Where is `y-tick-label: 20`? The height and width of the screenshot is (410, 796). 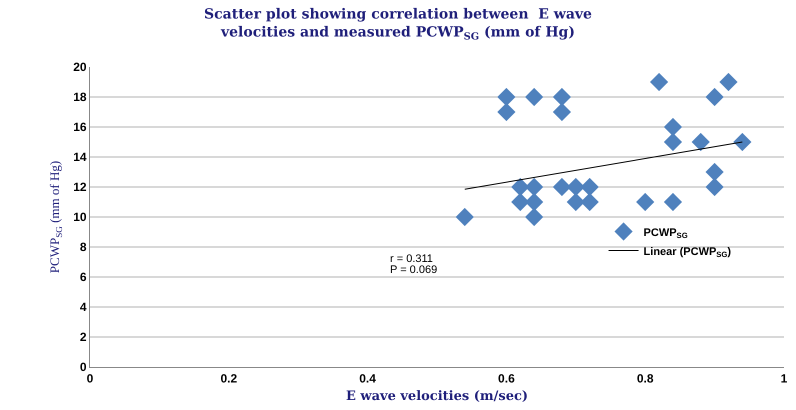
y-tick-label: 20 is located at coordinates (80, 67).